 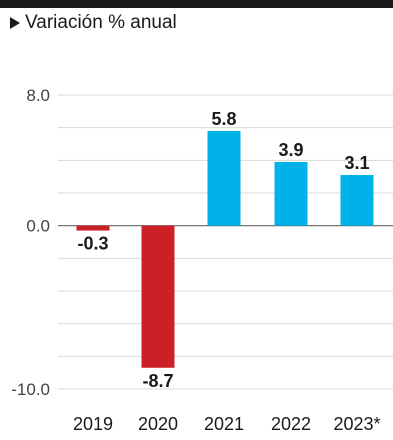 I want to click on bar-value-label: 3.1, so click(x=356, y=163).